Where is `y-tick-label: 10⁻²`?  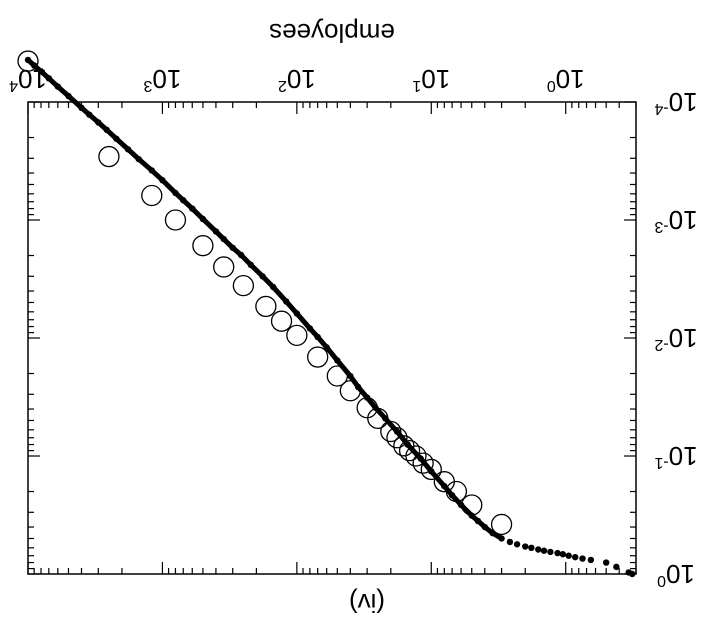 y-tick-label: 10⁻² is located at coordinates (675, 338).